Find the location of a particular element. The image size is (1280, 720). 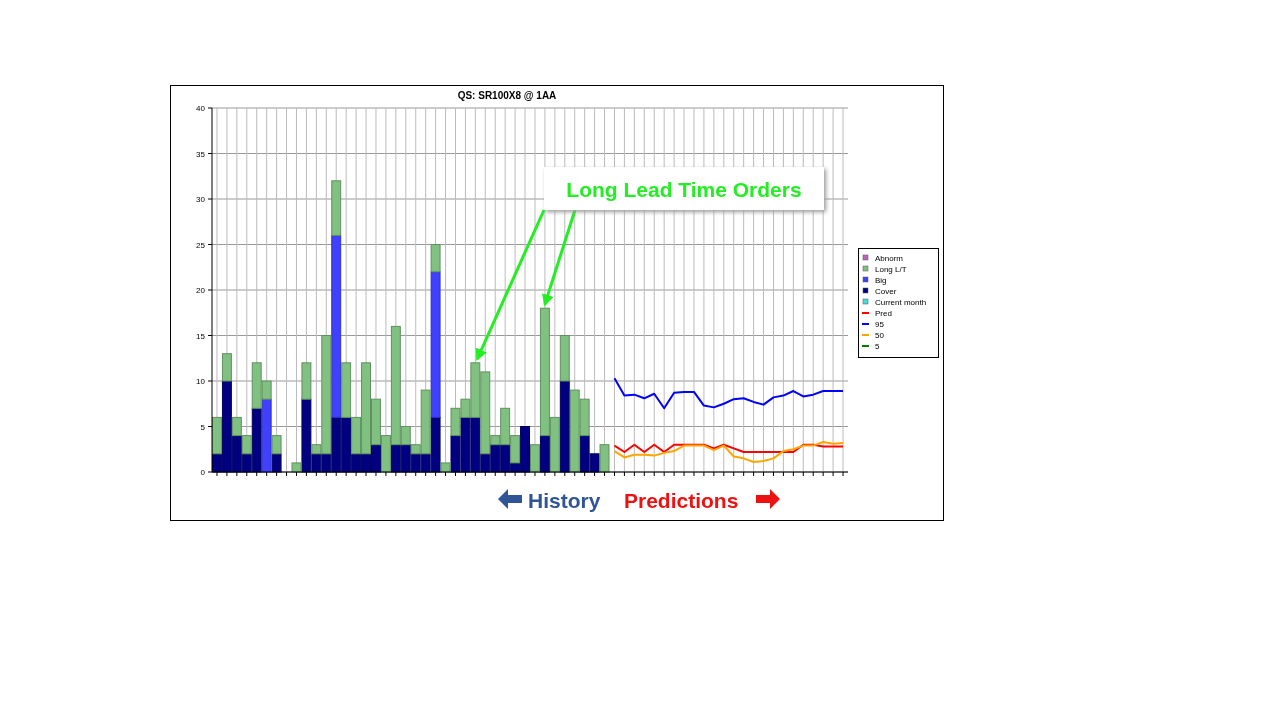

legend-label: Cover is located at coordinates (886, 291).